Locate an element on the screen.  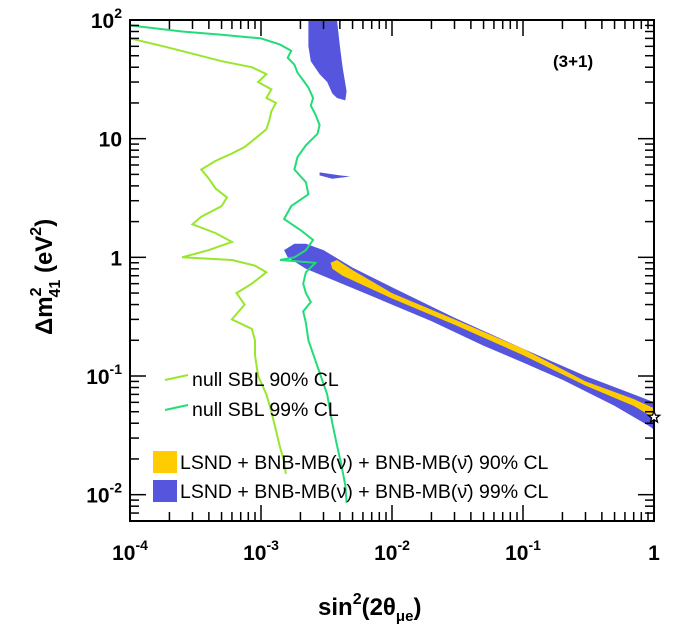
x-tick-label: 10⁻² is located at coordinates (392, 551).